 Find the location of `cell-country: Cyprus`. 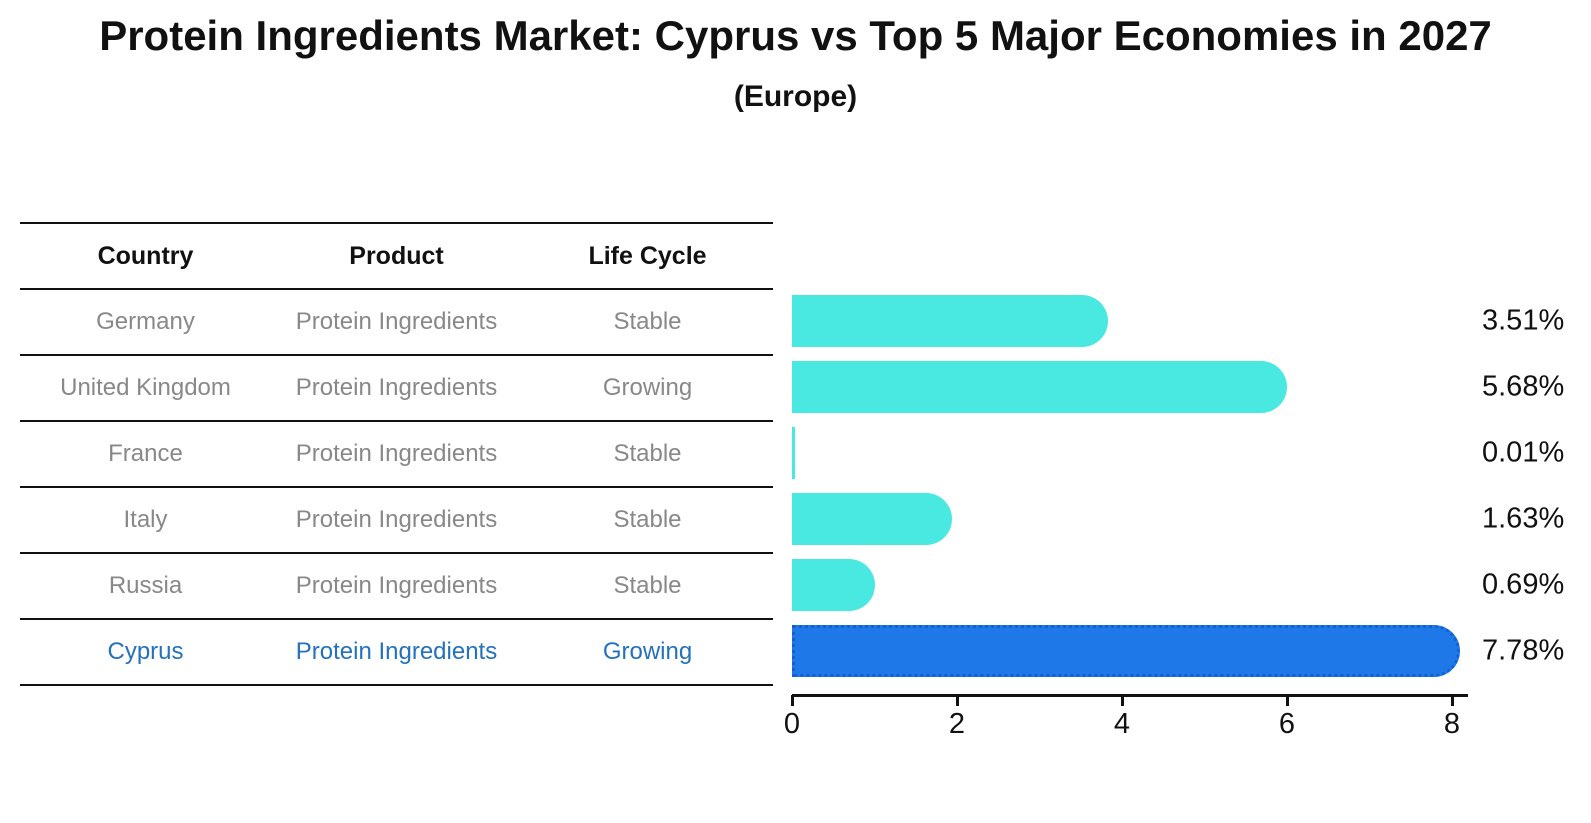

cell-country: Cyprus is located at coordinates (145, 651).